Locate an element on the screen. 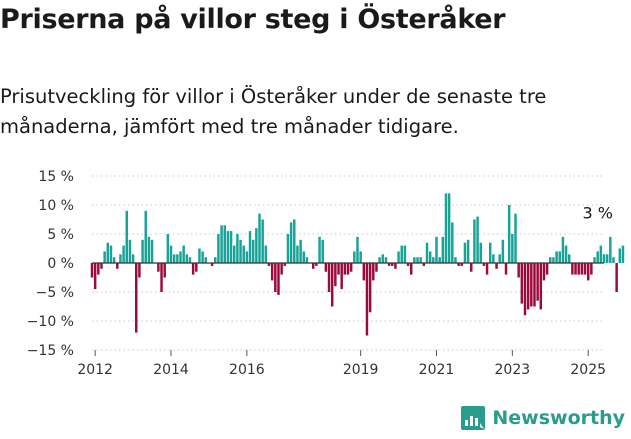 The image size is (631, 439). x-tick-label: 2019 is located at coordinates (361, 370).